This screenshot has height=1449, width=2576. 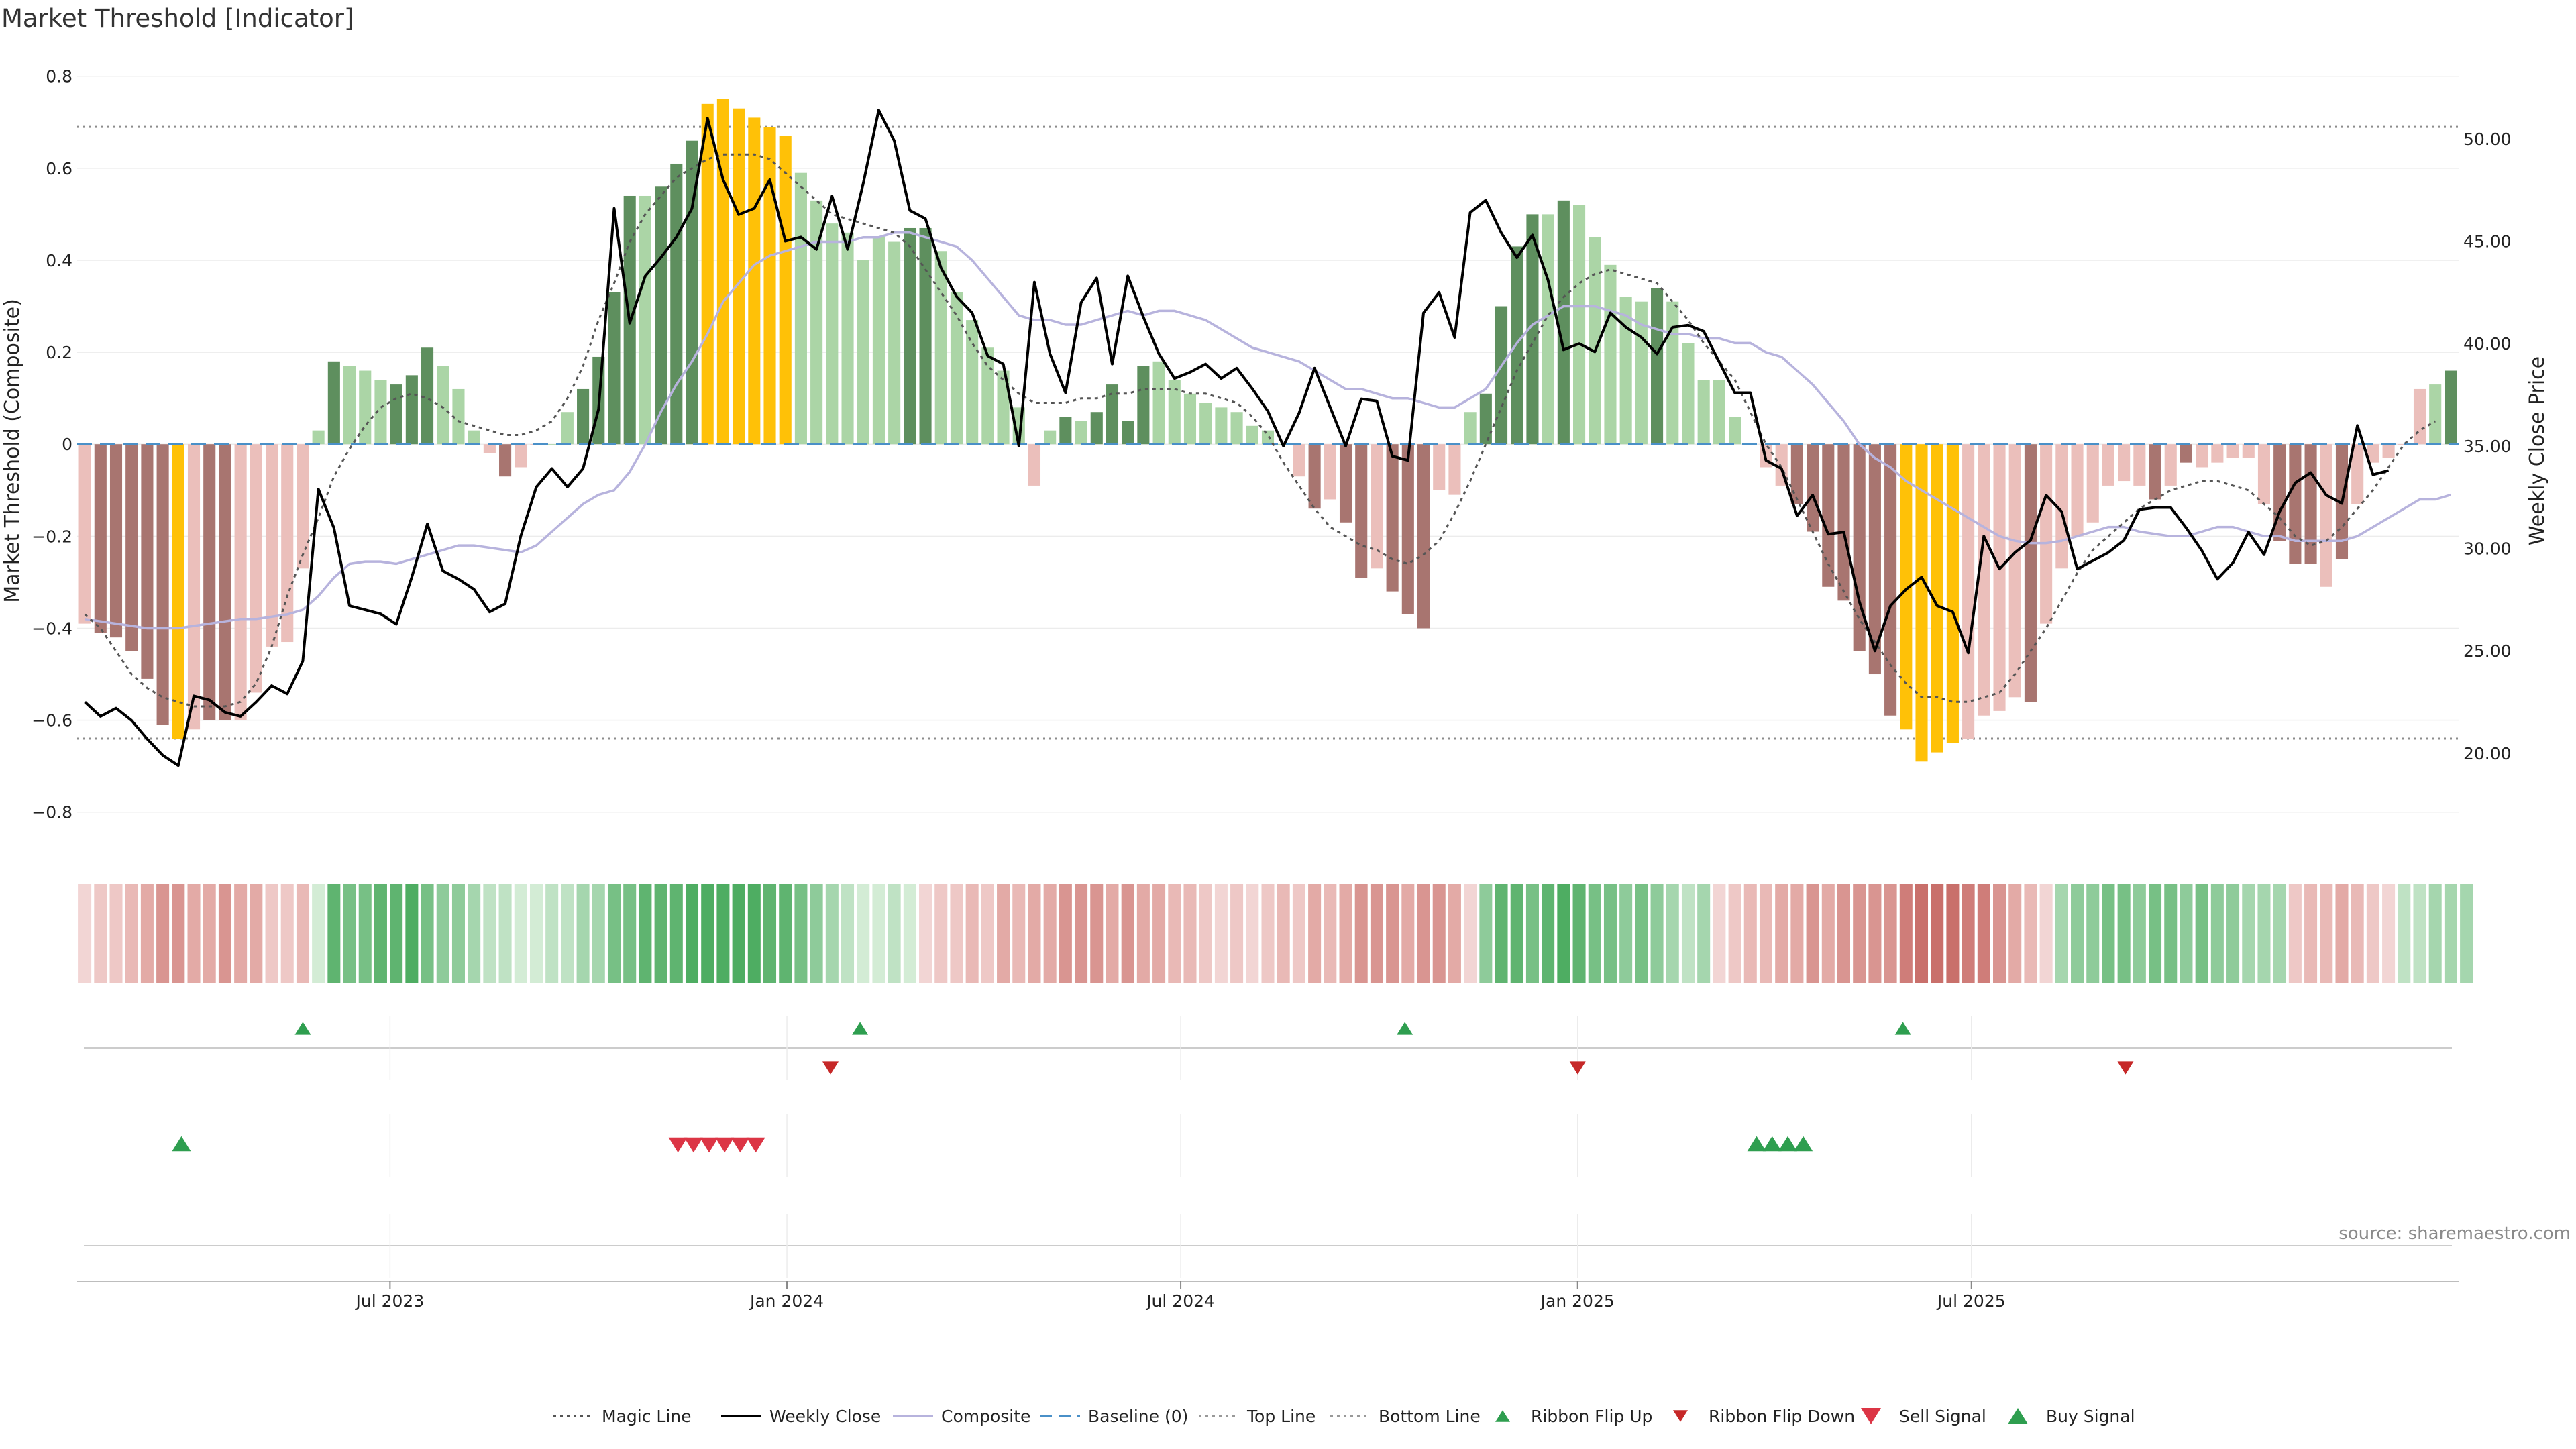 What do you see at coordinates (59, 352) in the screenshot?
I see `y-tick-label: 0.2` at bounding box center [59, 352].